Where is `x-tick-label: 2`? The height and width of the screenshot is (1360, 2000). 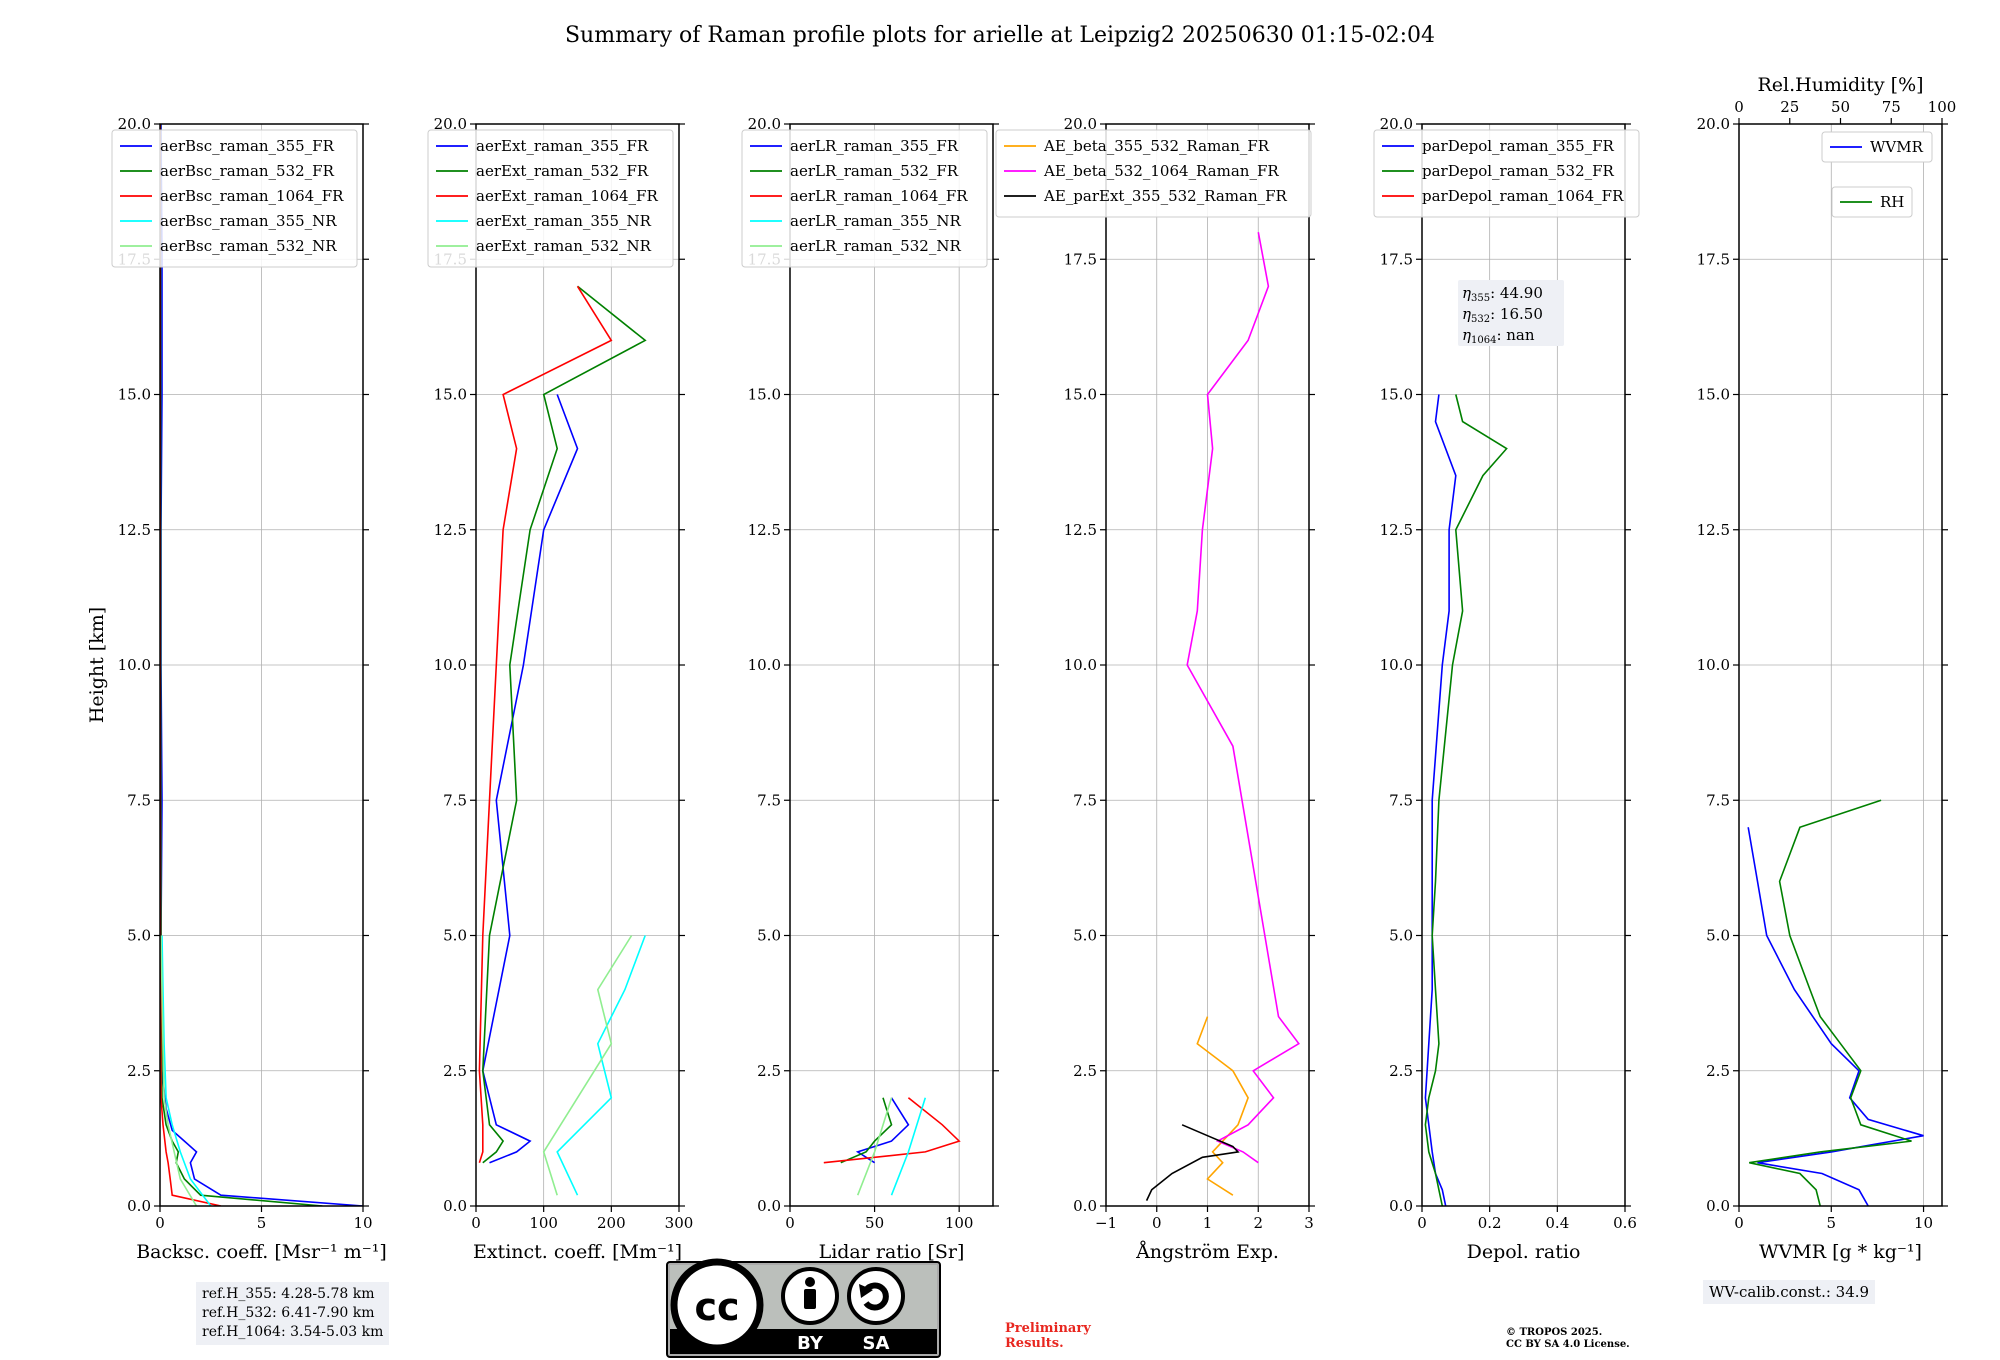 x-tick-label: 2 is located at coordinates (1258, 1223).